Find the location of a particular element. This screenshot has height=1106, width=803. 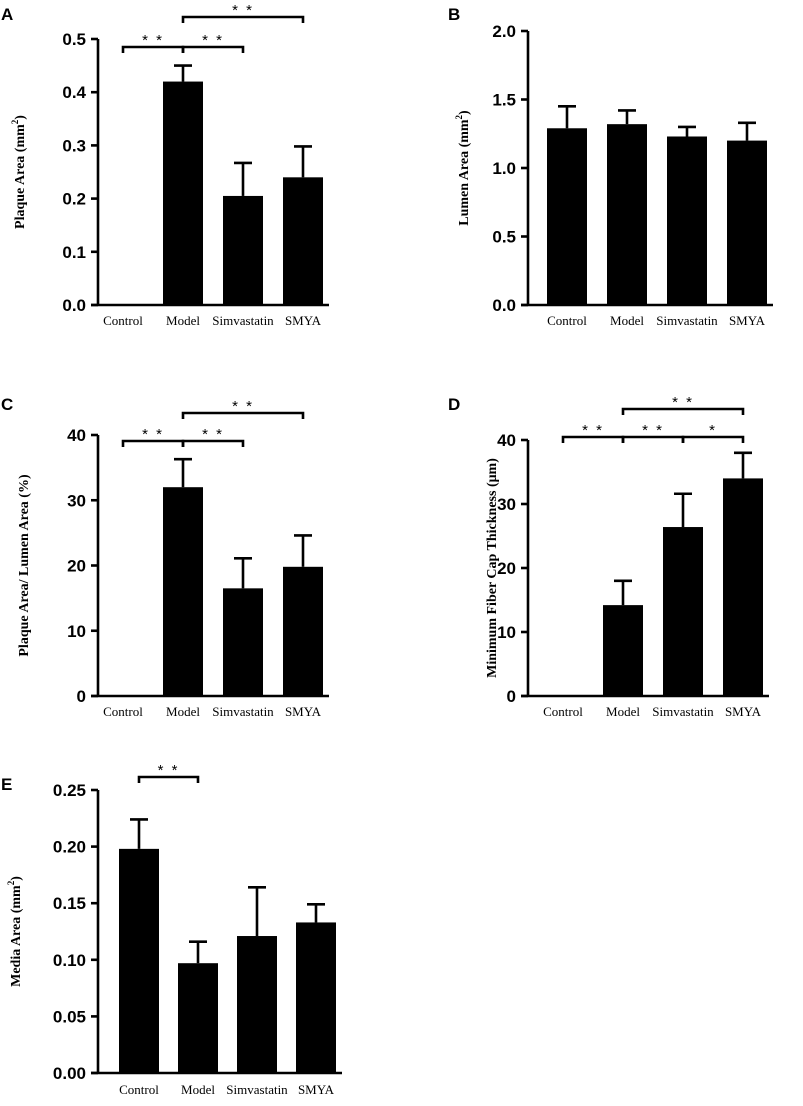

y-axis-title-main: Media Area (mm is located at coordinates (16, 936).